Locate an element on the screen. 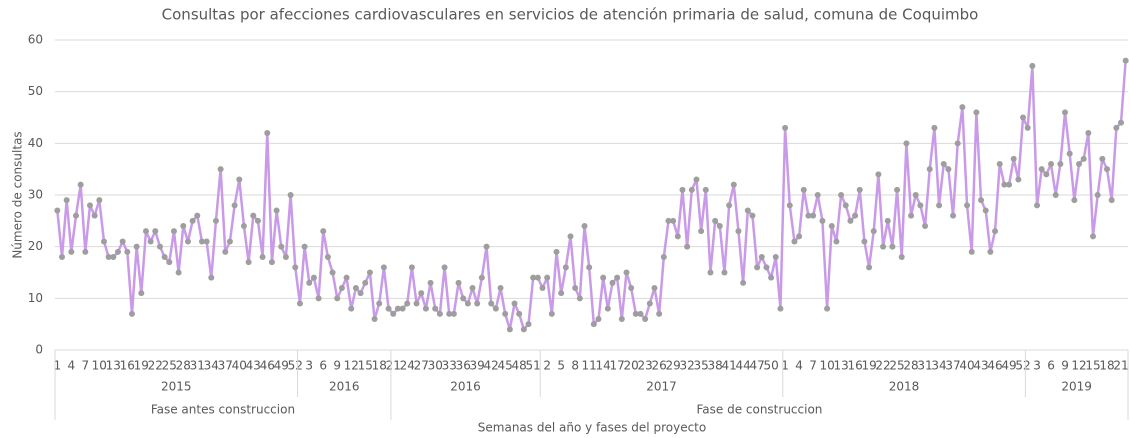  x-tick-label: 46 is located at coordinates (267, 366).